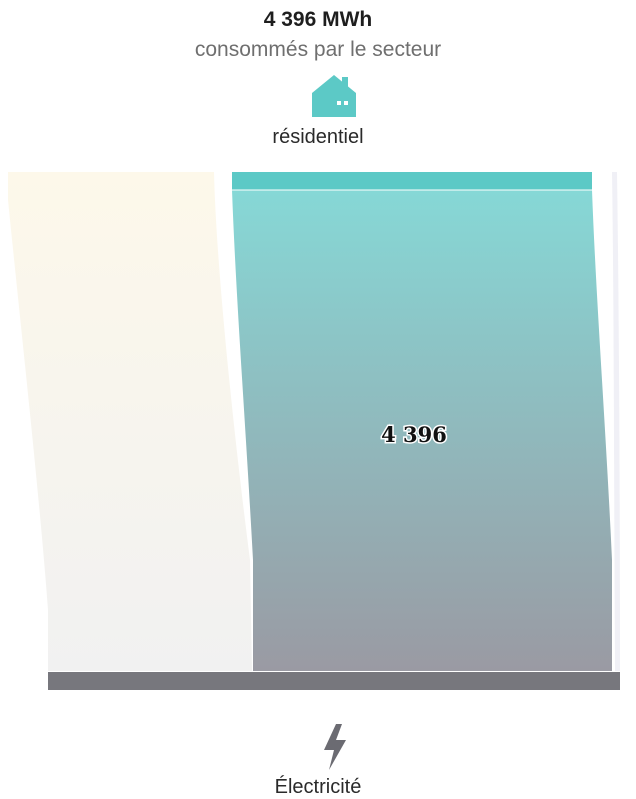 Image resolution: width=636 pixels, height=799 pixels. What do you see at coordinates (412, 181) in the screenshot?
I see `sector-bar-residentiel` at bounding box center [412, 181].